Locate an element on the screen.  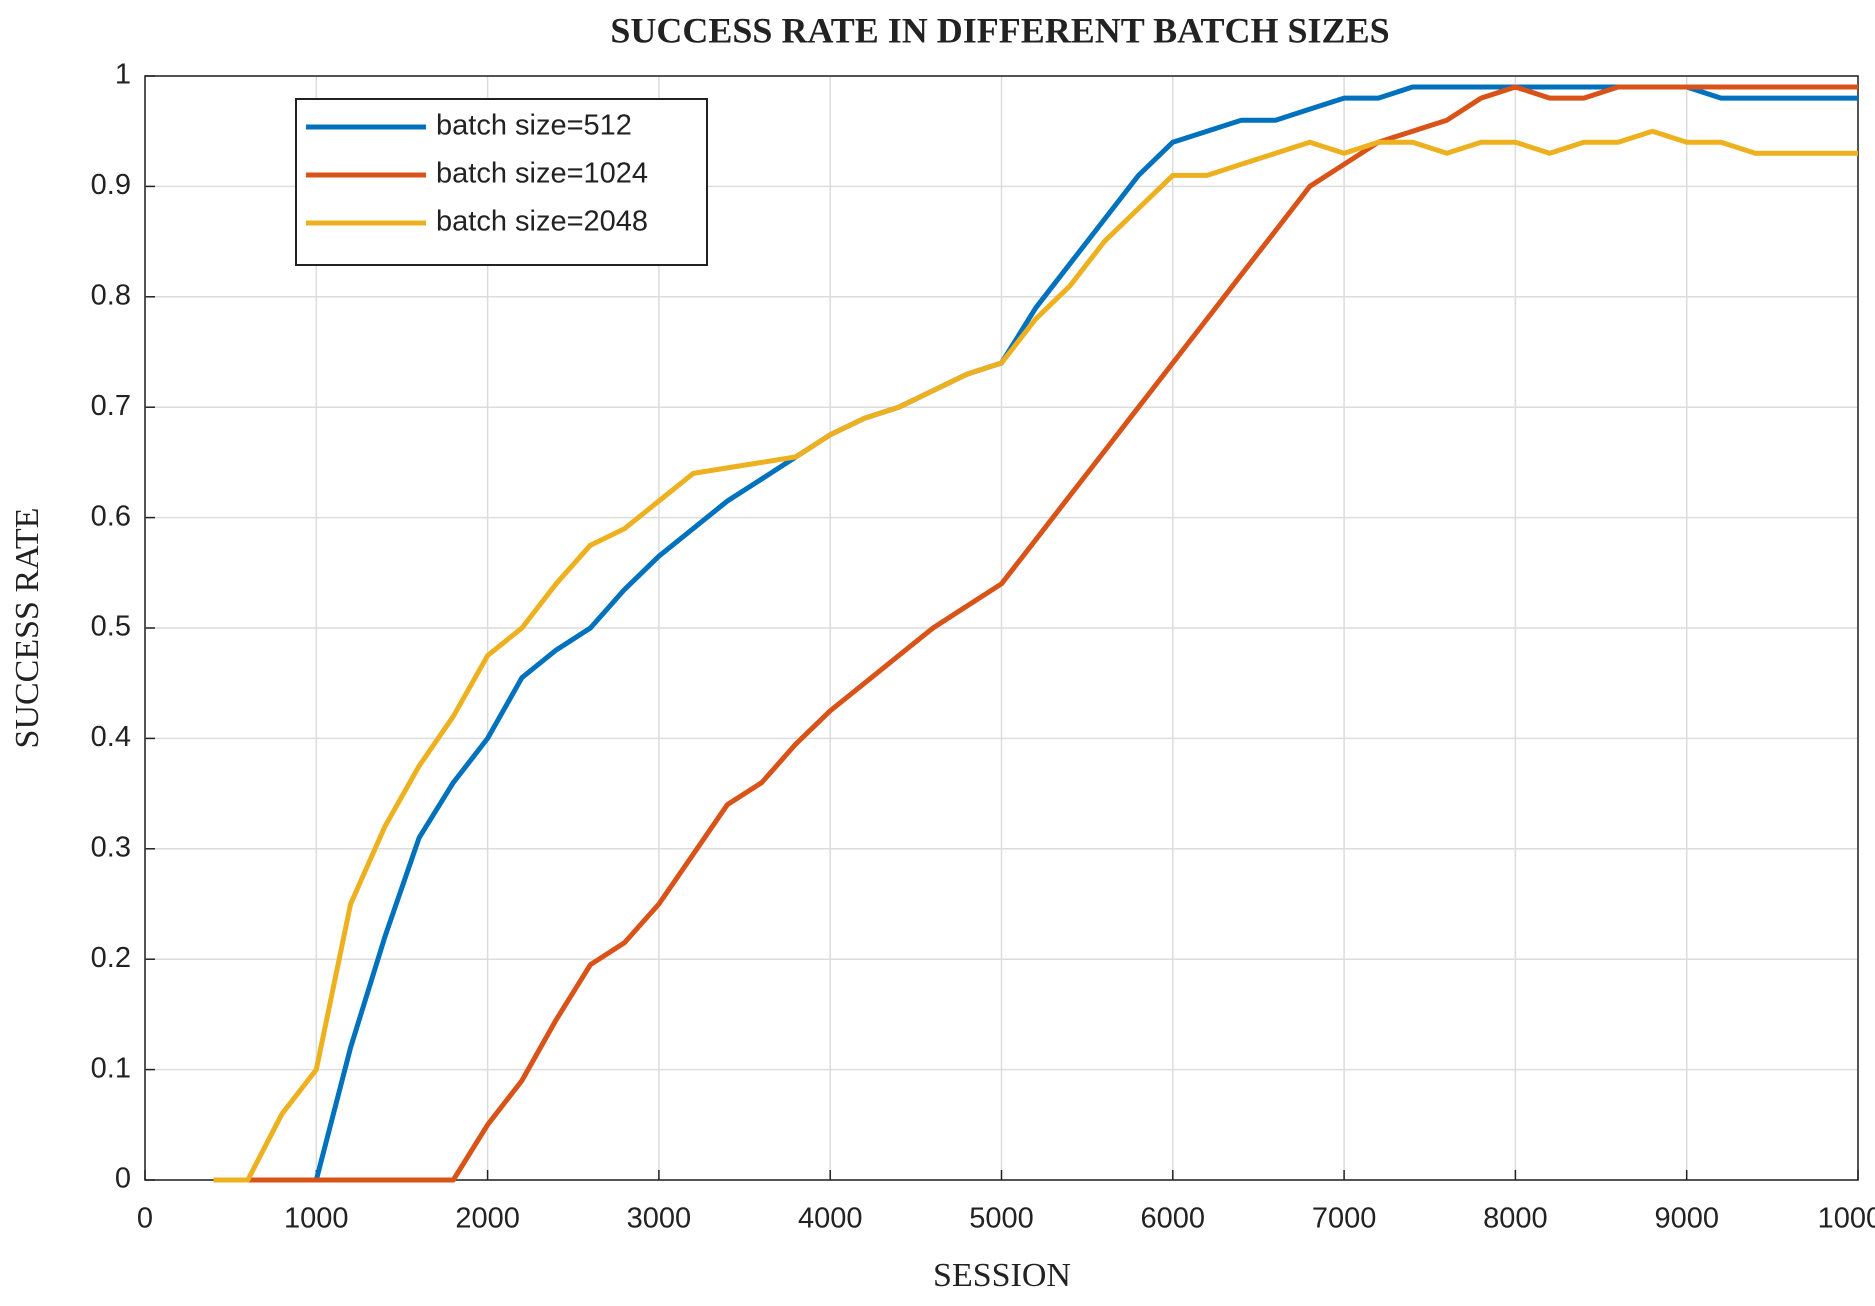
x-tick-label: 7000 is located at coordinates (1344, 1219).